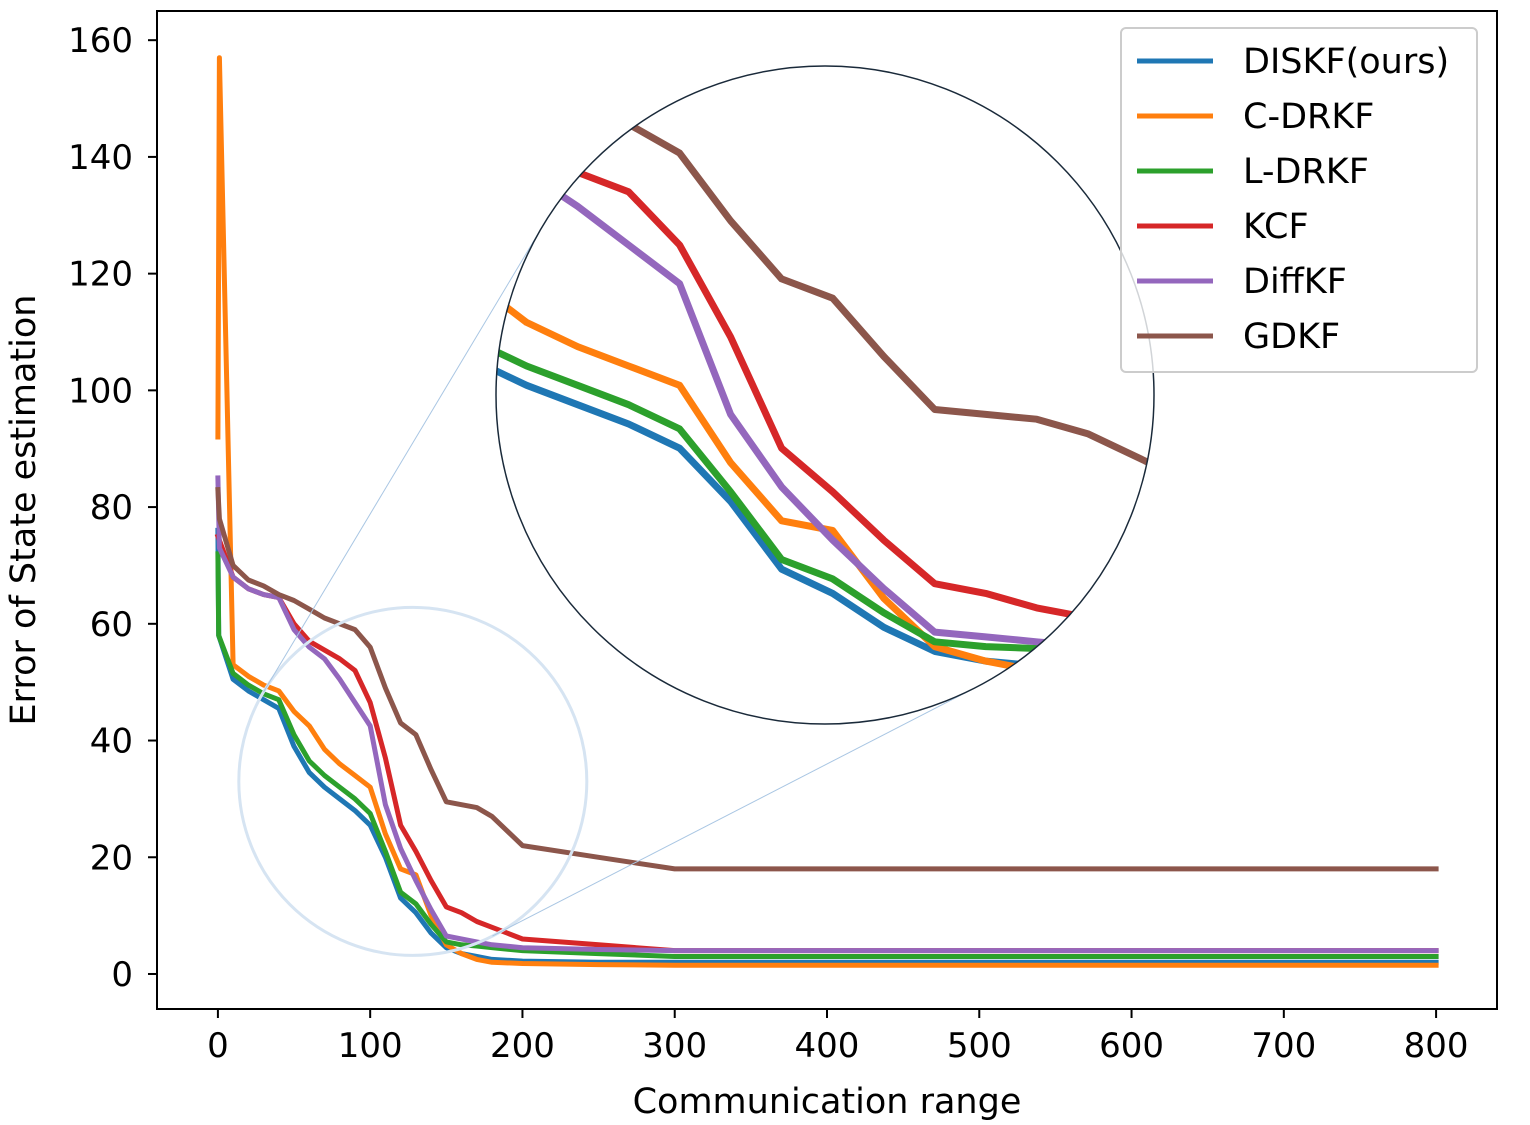 This screenshot has height=1125, width=1530. What do you see at coordinates (1276, 227) in the screenshot?
I see `legend-label-3: KCF` at bounding box center [1276, 227].